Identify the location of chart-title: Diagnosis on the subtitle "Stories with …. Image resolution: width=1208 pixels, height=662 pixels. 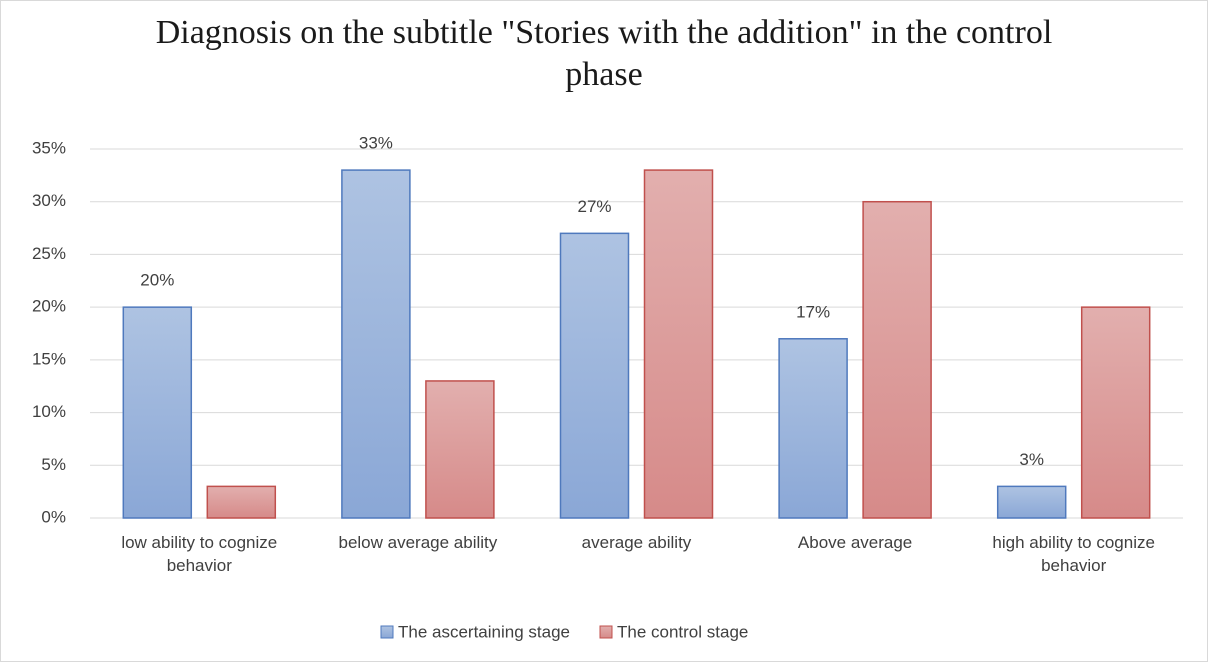
(604, 53).